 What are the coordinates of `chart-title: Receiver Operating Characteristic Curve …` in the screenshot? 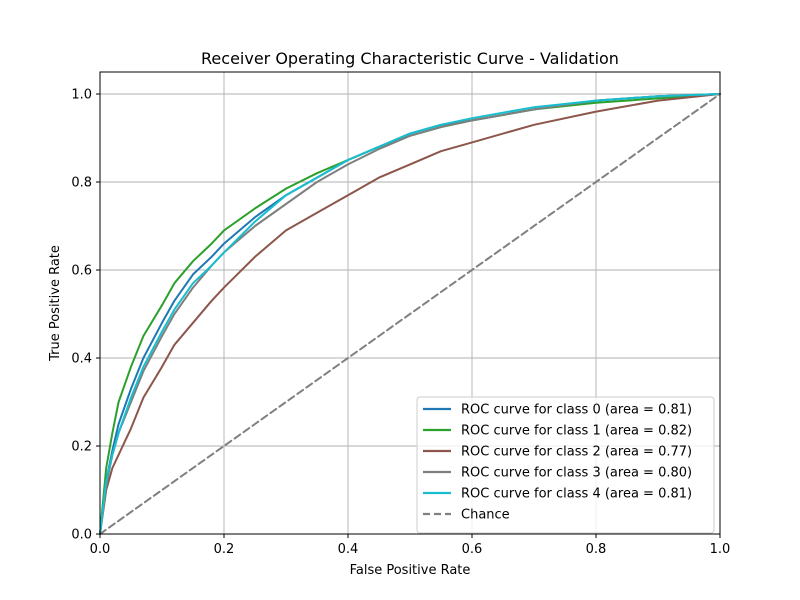 It's located at (410, 58).